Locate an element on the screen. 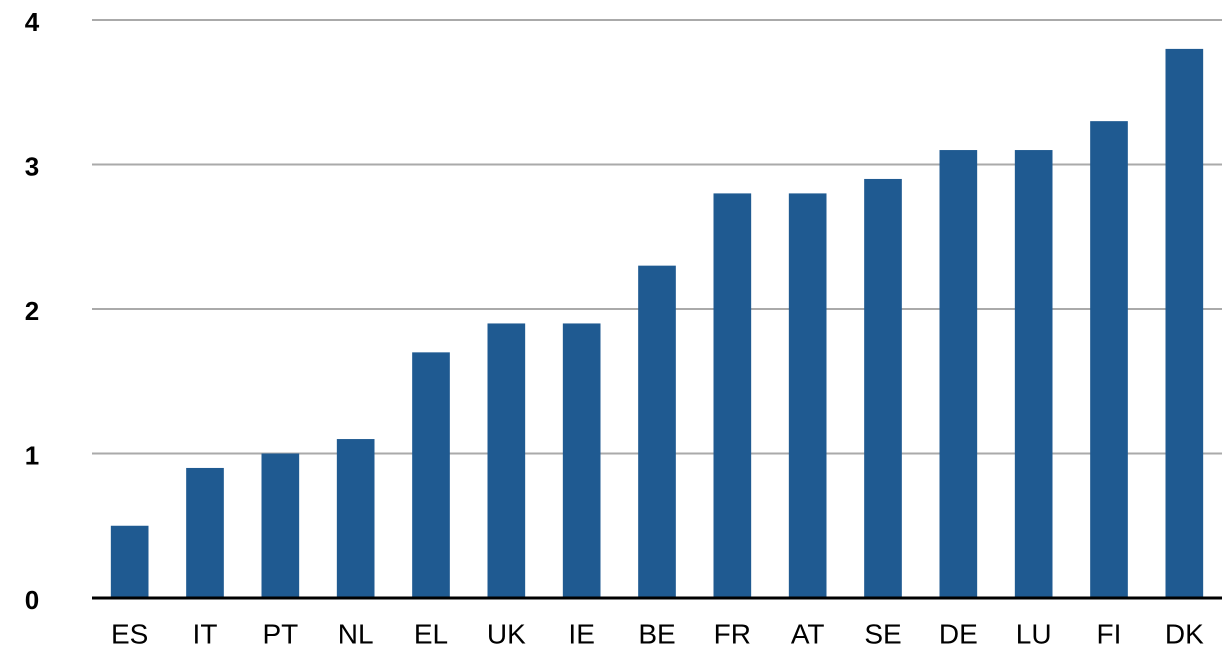 The height and width of the screenshot is (653, 1222). y-tick-label: 4 is located at coordinates (32, 22).